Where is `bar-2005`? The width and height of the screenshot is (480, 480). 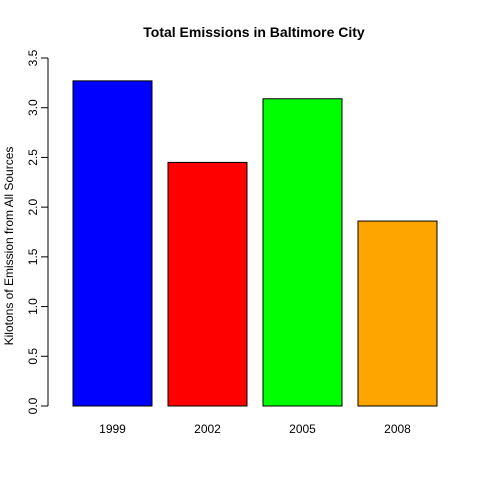 bar-2005 is located at coordinates (302, 252).